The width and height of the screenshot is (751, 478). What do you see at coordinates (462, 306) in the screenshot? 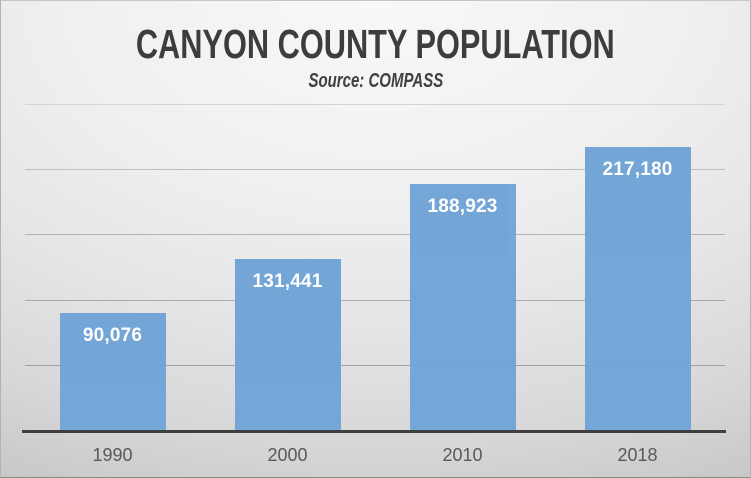
I see `bar-2010: 188,923` at bounding box center [462, 306].